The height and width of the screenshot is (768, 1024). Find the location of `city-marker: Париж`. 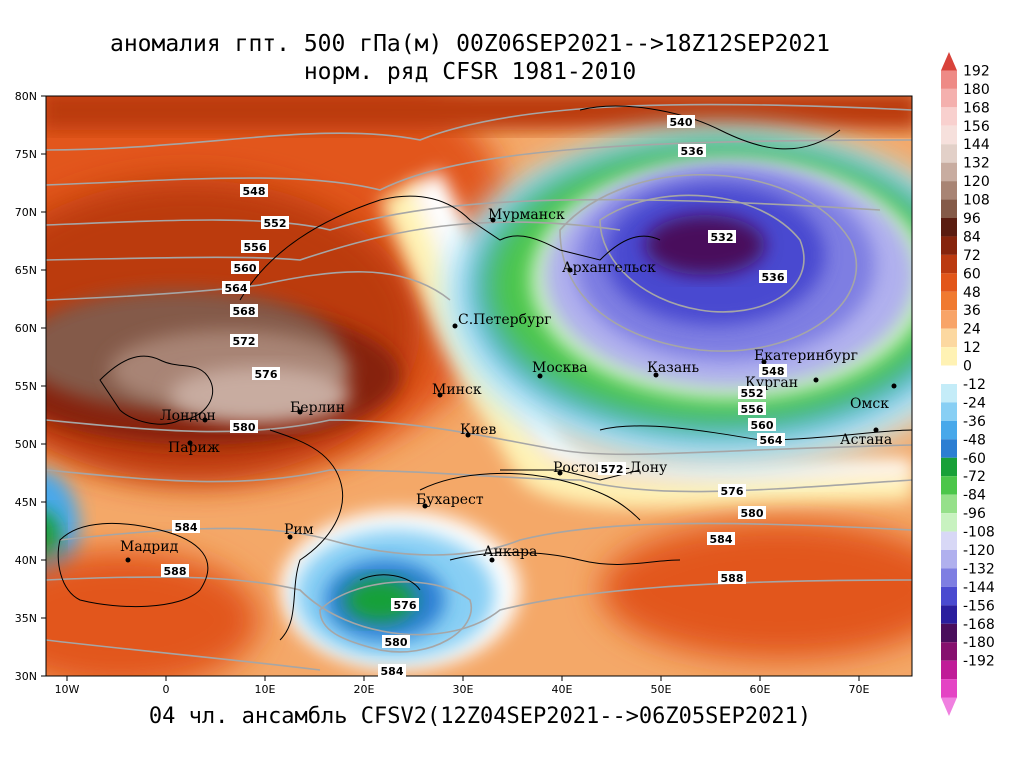

city-marker: Париж is located at coordinates (194, 448).